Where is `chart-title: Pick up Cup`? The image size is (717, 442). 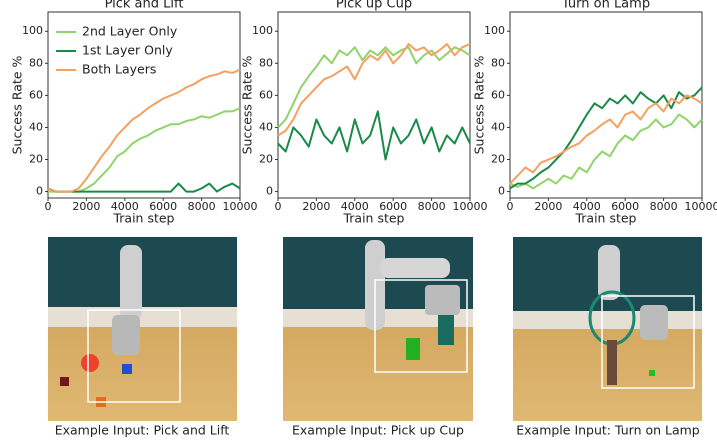
chart-title: Pick up Cup is located at coordinates (374, 6).